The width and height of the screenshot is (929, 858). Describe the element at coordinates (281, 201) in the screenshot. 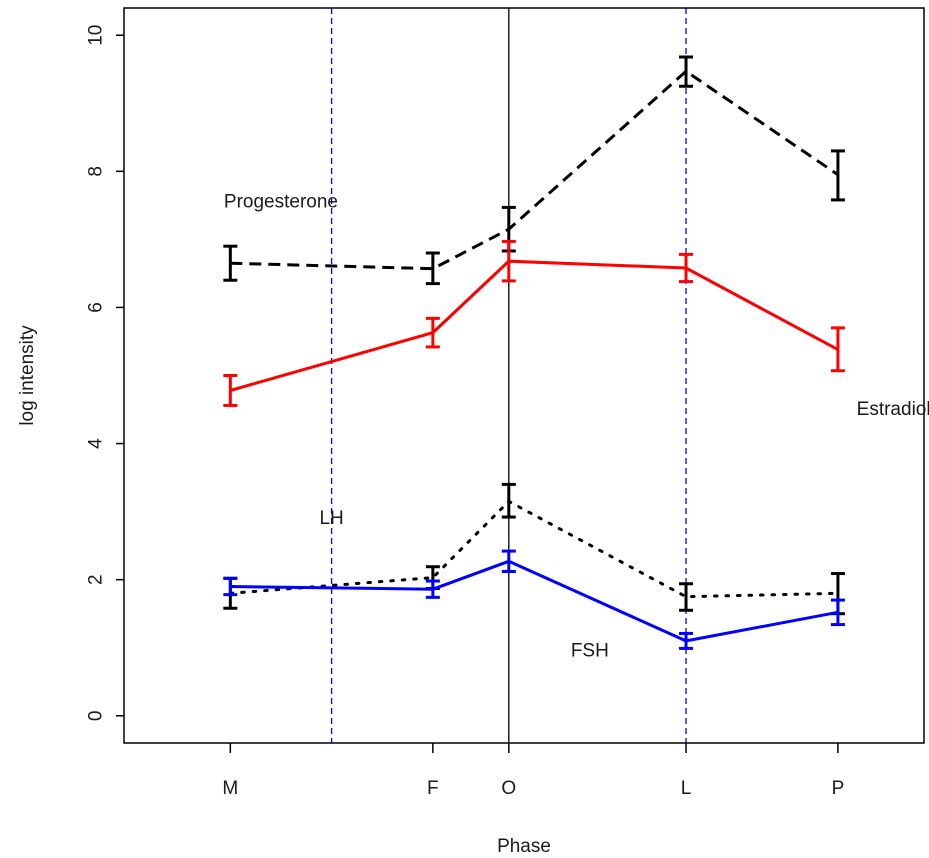

I see `series-label-progesterone: Progesterone` at that location.